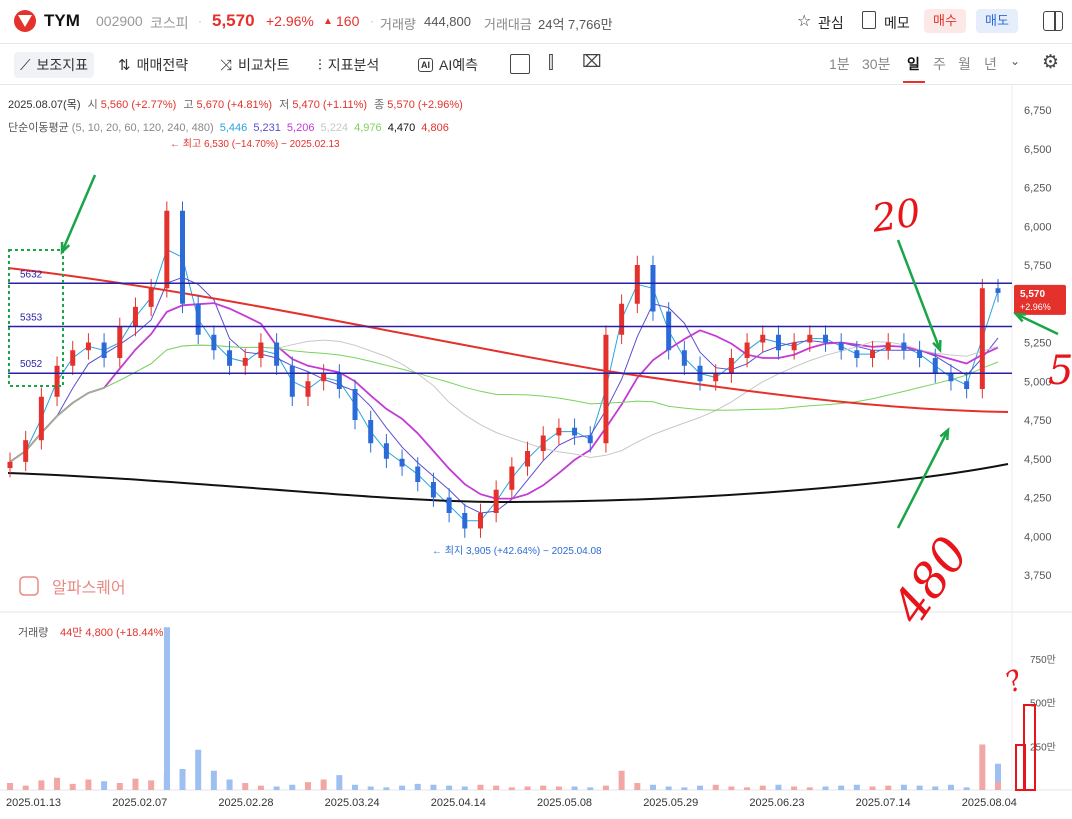 The width and height of the screenshot is (1072, 819). What do you see at coordinates (433, 128) in the screenshot?
I see `ma-value-6: 4,806` at bounding box center [433, 128].